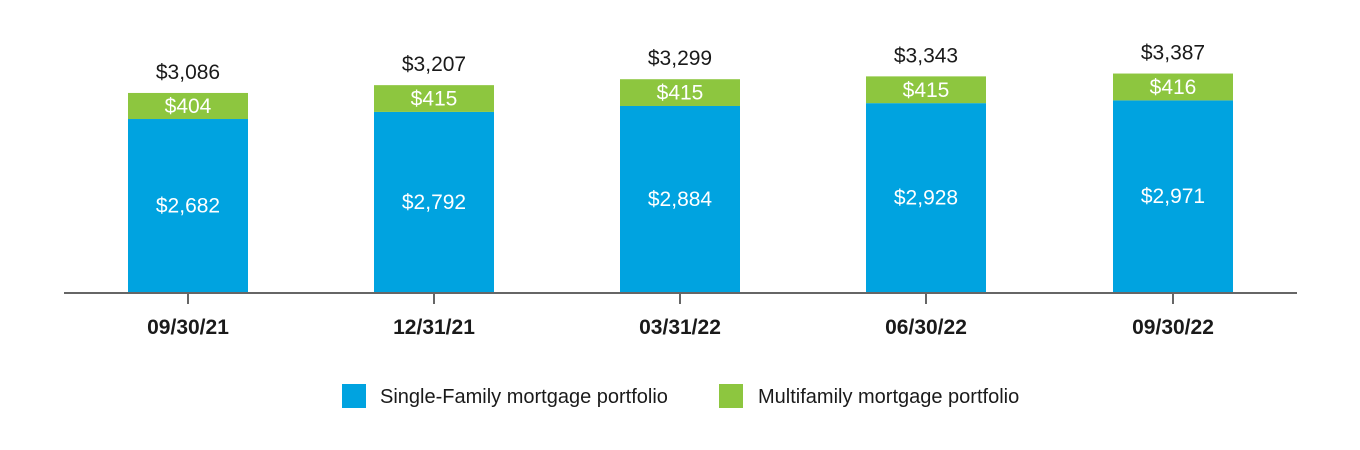  I want to click on legend-label-single-family: Single-Family mortgage portfolio, so click(524, 397).